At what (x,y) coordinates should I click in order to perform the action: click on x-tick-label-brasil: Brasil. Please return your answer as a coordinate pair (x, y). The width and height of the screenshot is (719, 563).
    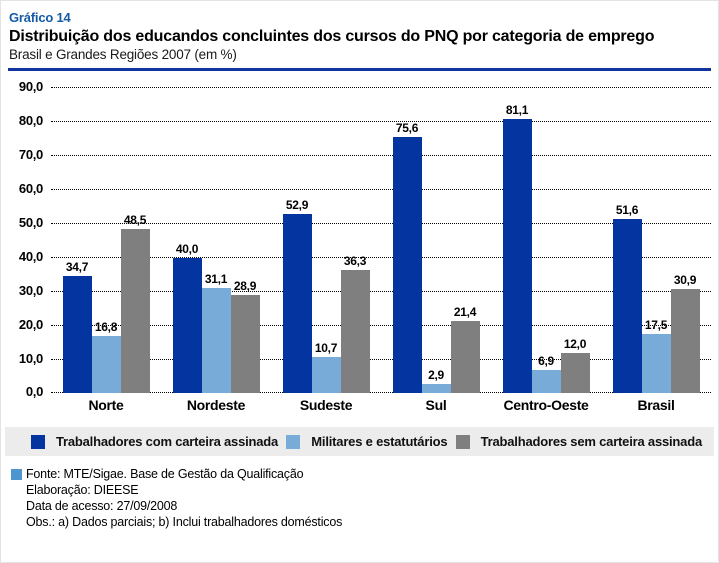
    Looking at the image, I should click on (656, 405).